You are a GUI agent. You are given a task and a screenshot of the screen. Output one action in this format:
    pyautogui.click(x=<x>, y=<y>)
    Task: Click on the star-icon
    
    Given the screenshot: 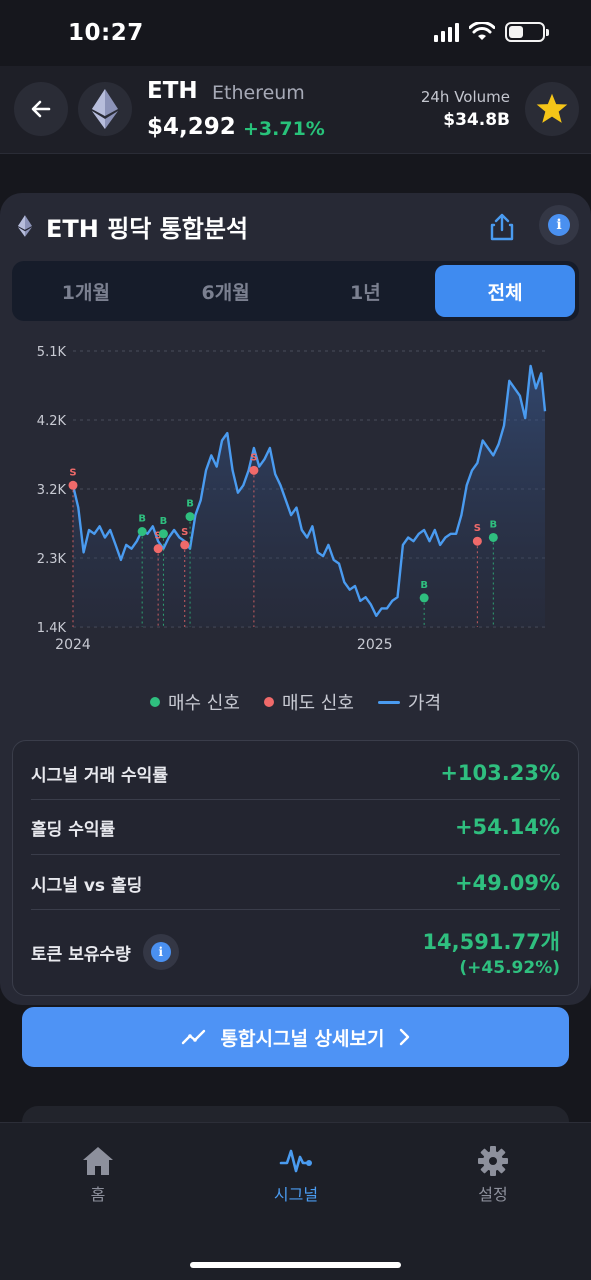 What is the action you would take?
    pyautogui.click(x=552, y=108)
    